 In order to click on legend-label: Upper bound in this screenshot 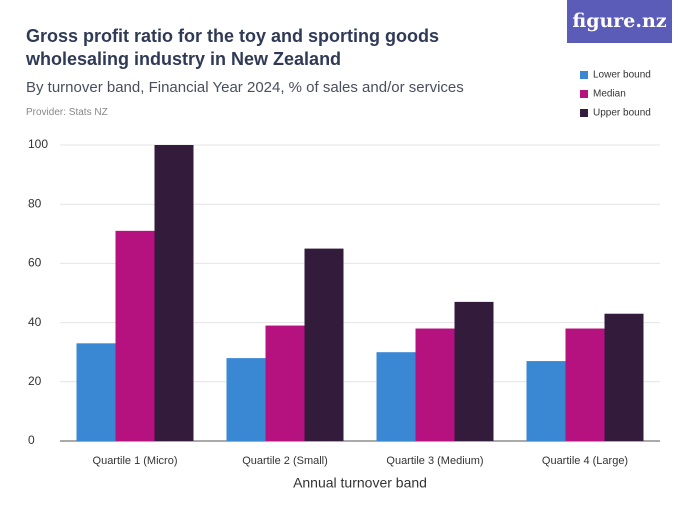, I will do `click(622, 113)`.